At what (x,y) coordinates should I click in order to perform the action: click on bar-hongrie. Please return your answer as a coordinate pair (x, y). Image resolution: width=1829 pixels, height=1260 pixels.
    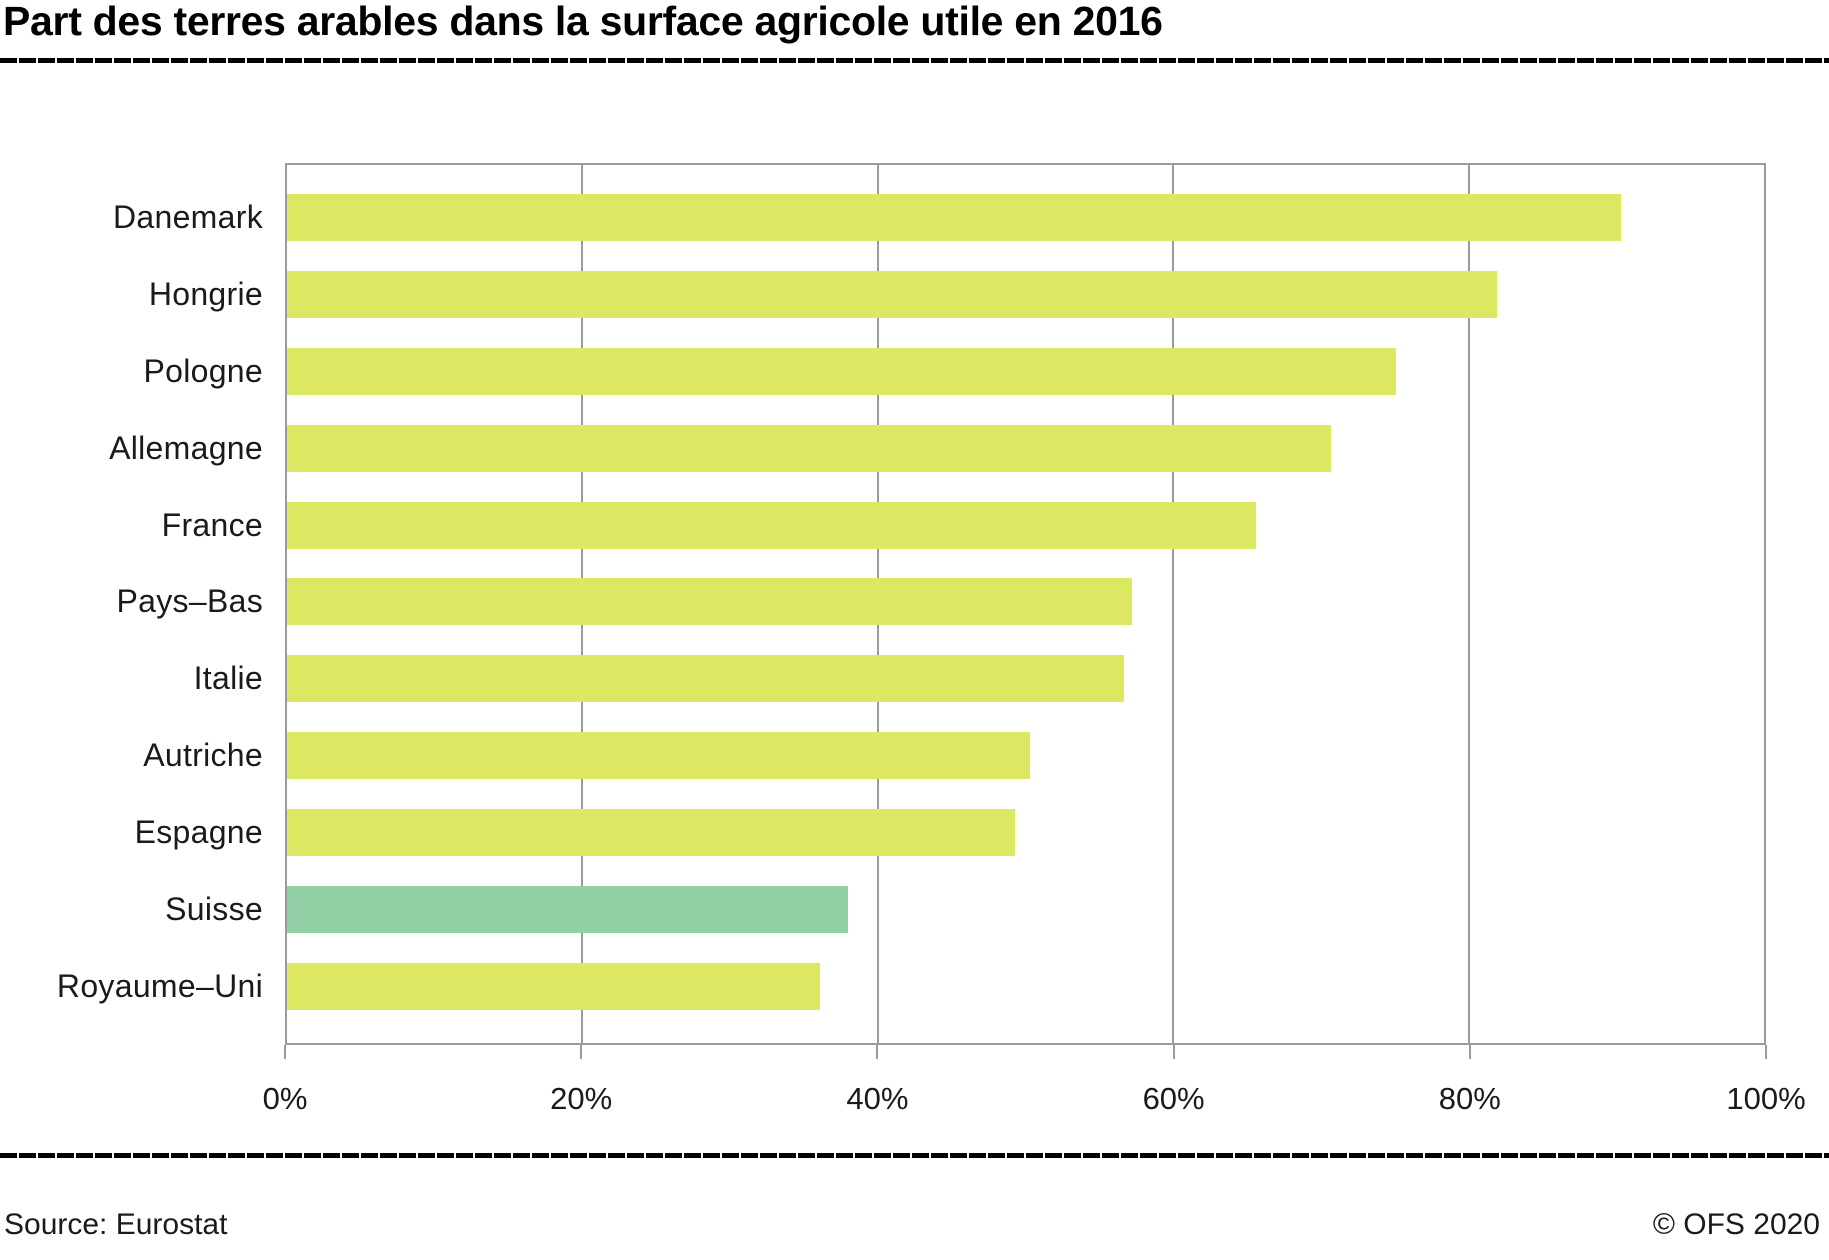
    Looking at the image, I should click on (892, 294).